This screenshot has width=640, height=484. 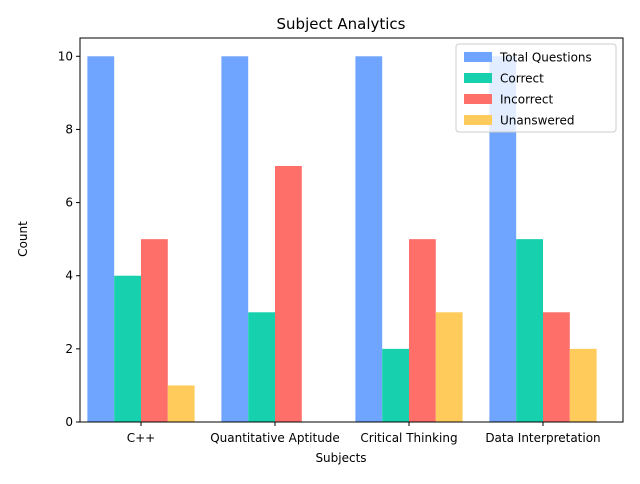 I want to click on legend-label: Incorrect, so click(x=526, y=100).